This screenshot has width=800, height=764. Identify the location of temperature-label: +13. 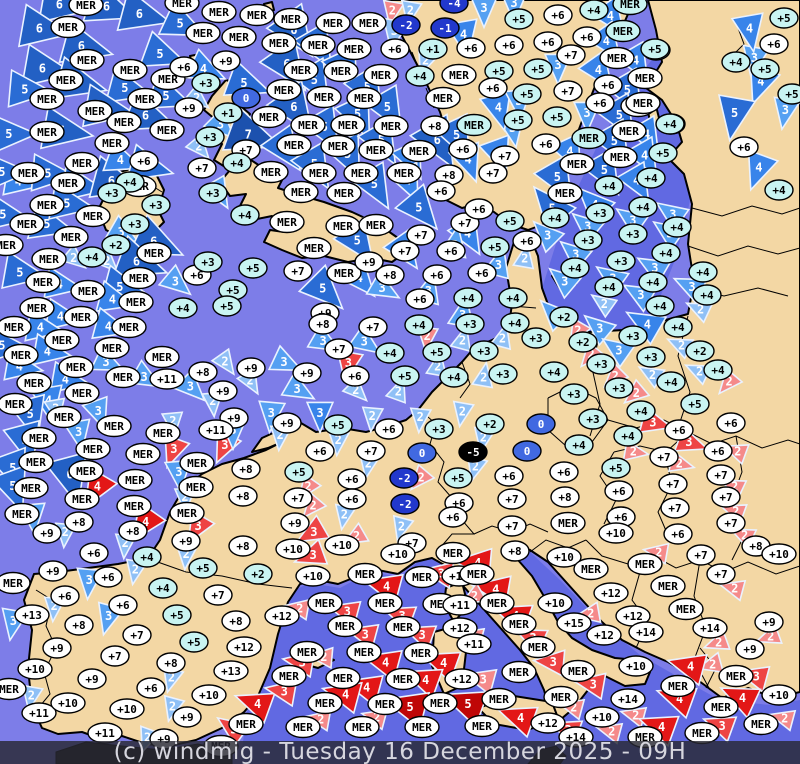
(231, 671).